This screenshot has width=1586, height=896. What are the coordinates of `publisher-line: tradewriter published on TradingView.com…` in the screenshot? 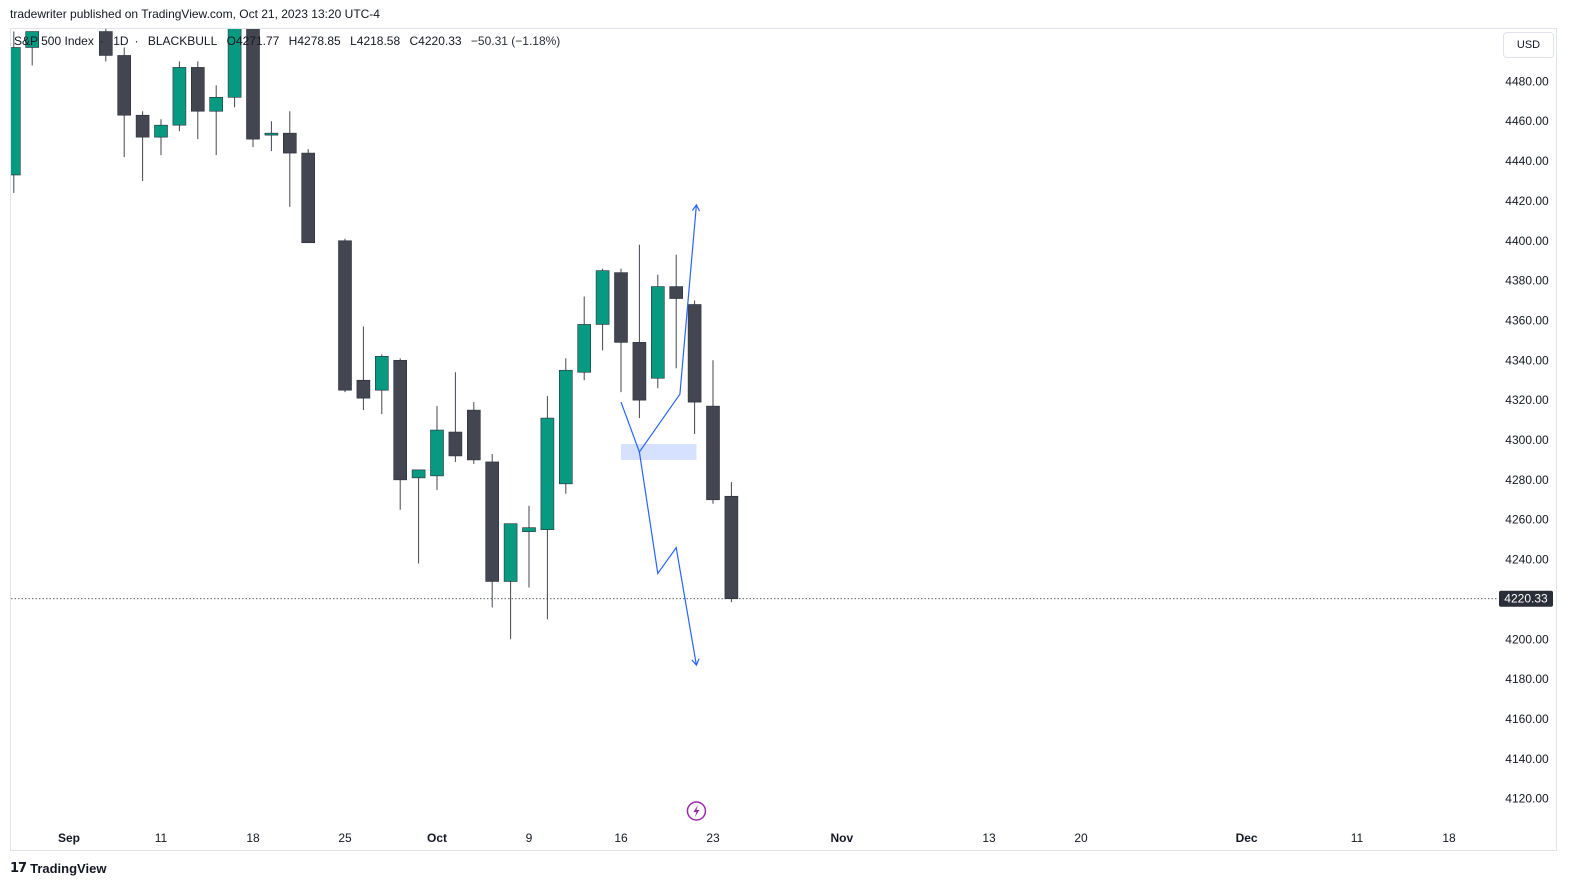 It's located at (195, 14).